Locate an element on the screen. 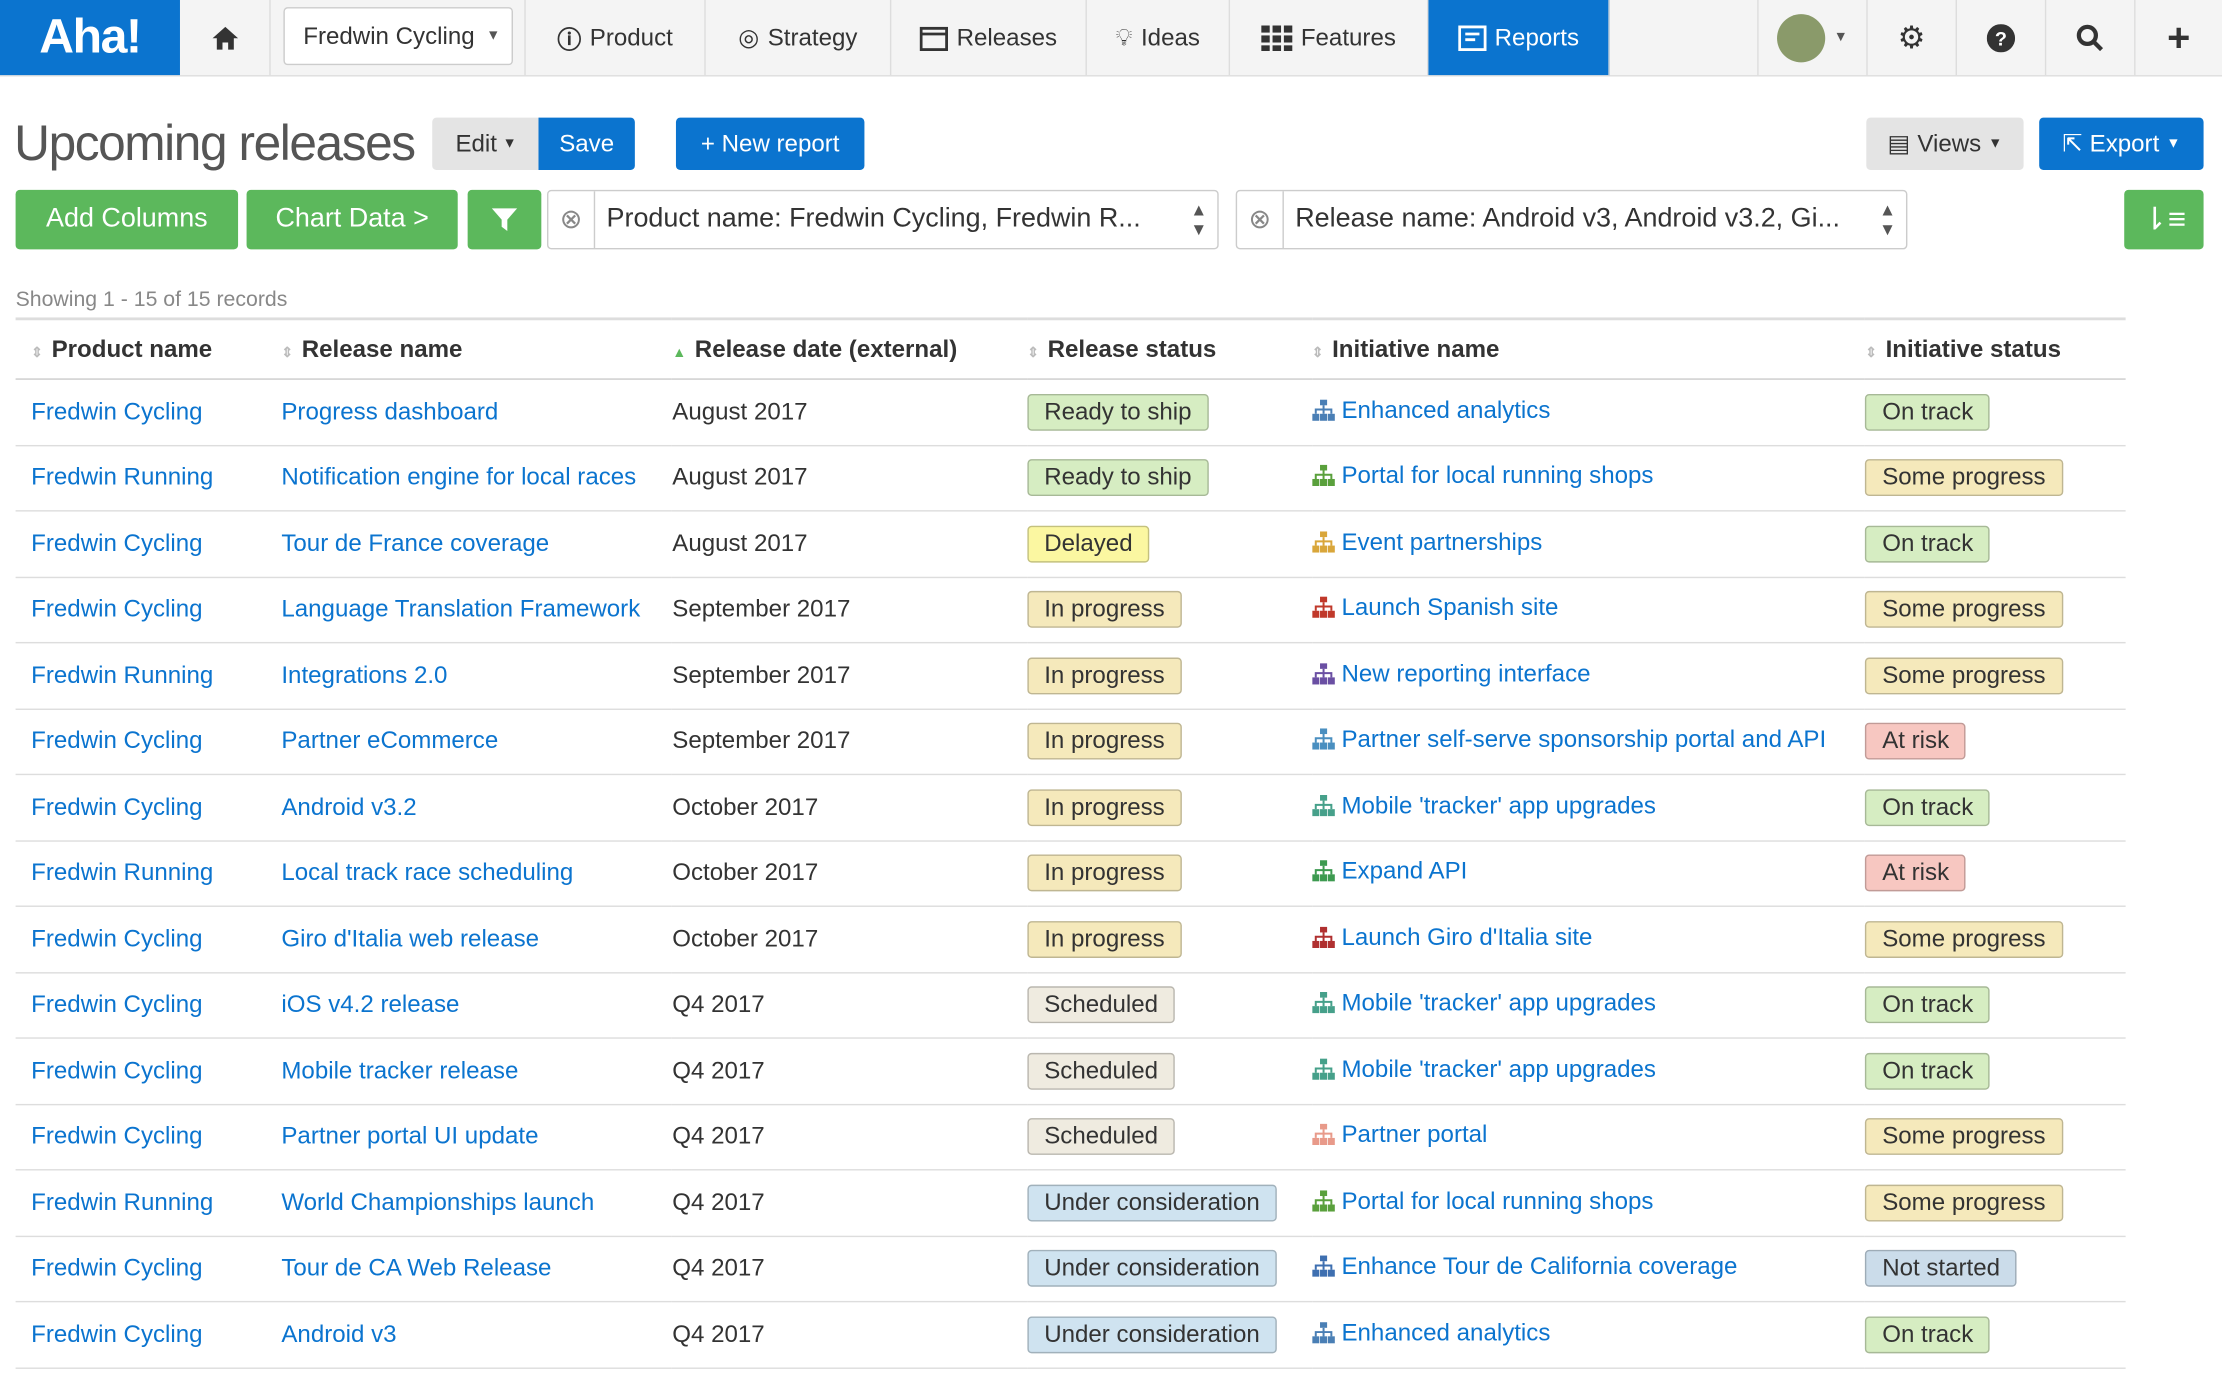 This screenshot has width=2222, height=1376. release-link: Tour de France coverage is located at coordinates (415, 543).